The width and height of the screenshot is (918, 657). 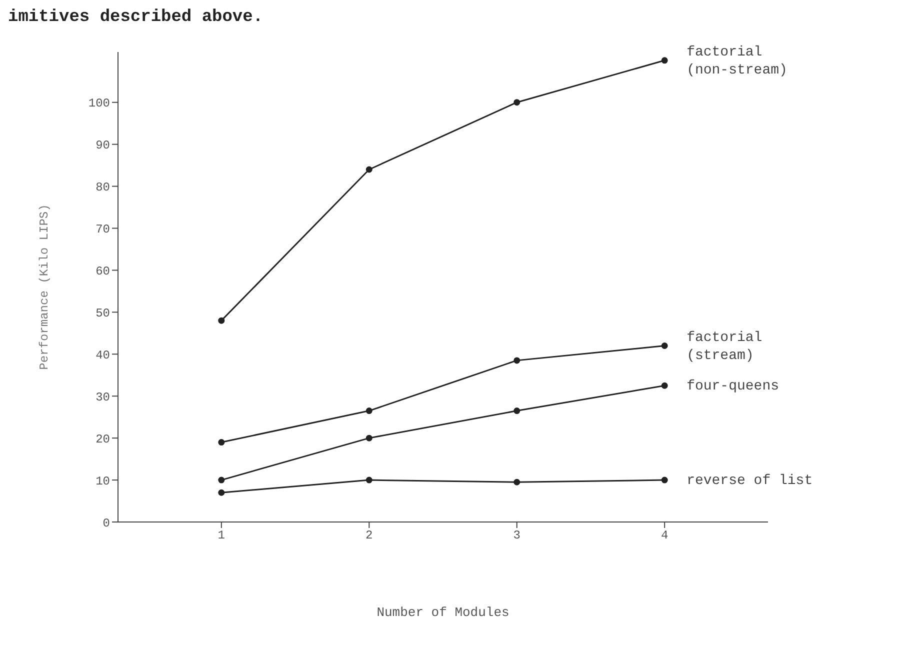 I want to click on x-tick-label: 3, so click(x=516, y=535).